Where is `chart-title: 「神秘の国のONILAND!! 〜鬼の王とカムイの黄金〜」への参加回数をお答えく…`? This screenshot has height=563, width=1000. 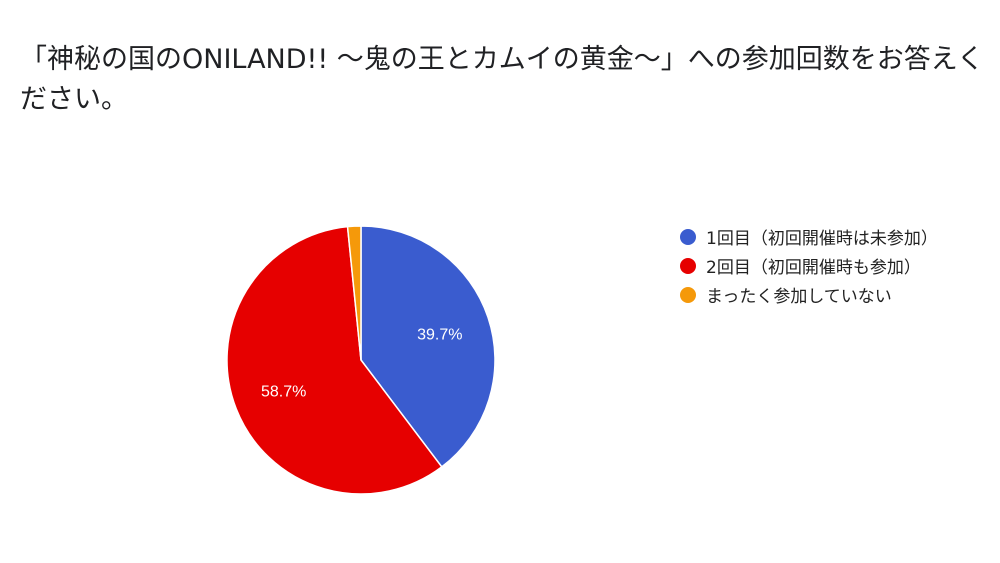 chart-title: 「神秘の国のONILAND!! 〜鬼の王とカムイの黄金〜」への参加回数をお答えく… is located at coordinates (502, 79).